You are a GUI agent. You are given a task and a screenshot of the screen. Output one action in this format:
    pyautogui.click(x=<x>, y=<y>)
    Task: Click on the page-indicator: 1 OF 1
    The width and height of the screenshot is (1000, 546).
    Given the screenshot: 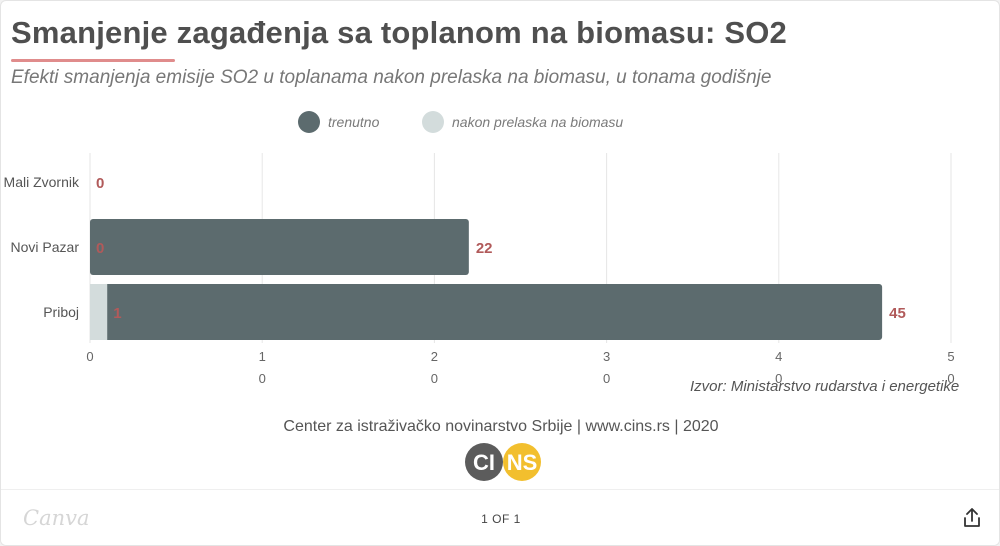 What is the action you would take?
    pyautogui.click(x=501, y=519)
    